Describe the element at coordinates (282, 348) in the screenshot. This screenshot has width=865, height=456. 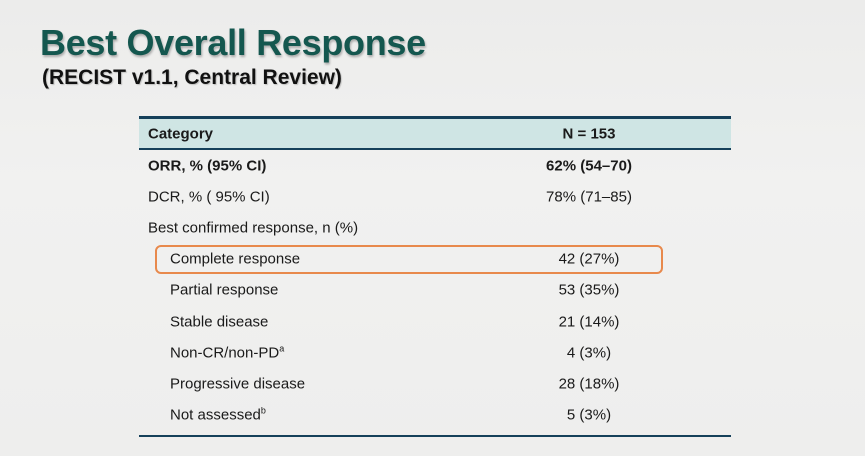
I see `footnote-marker: a` at that location.